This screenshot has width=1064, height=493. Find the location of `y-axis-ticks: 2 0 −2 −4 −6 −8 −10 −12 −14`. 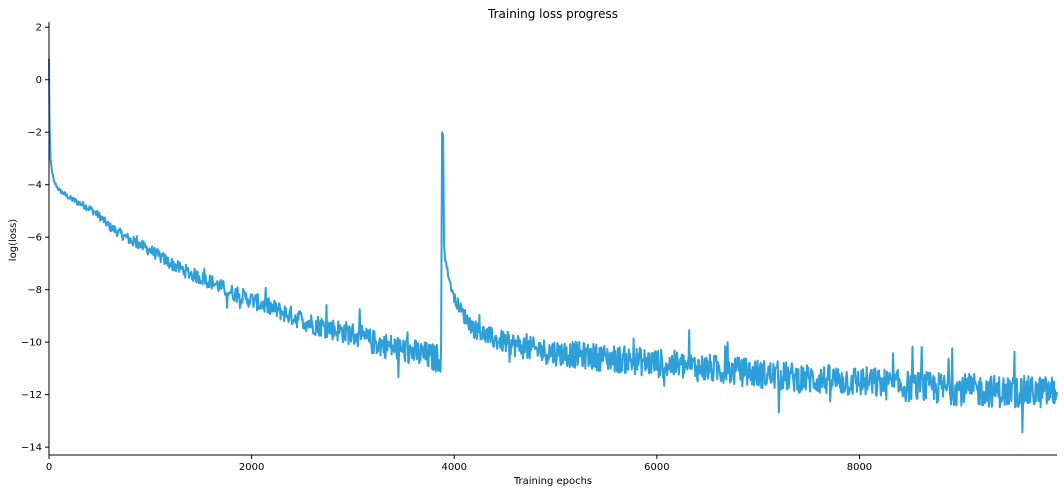

y-axis-ticks: 2 0 −2 −4 −6 −8 −10 −12 −14 is located at coordinates (35, 238).